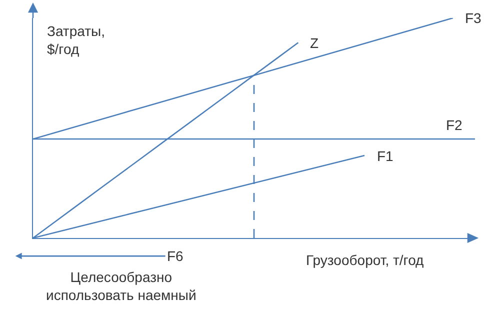  Describe the element at coordinates (365, 260) in the screenshot. I see `x-axis-title: Грузооборот, т/год` at that location.